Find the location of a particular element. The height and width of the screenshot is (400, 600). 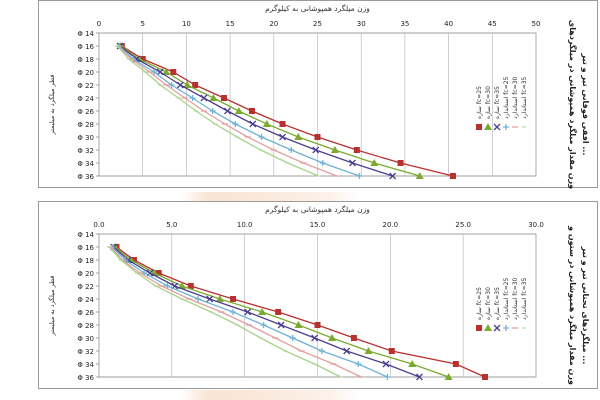

x-tick-label: 10 is located at coordinates (186, 24).